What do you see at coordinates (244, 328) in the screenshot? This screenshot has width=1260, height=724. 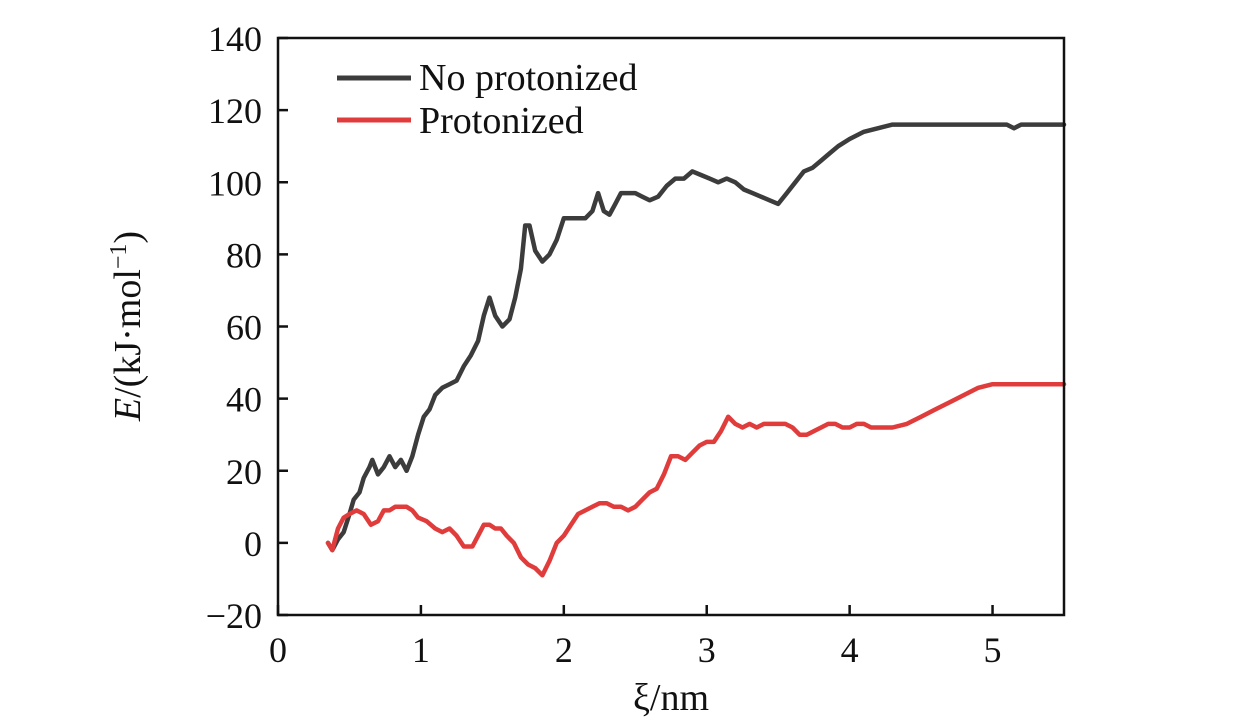 I see `y-tick-label: 60` at bounding box center [244, 328].